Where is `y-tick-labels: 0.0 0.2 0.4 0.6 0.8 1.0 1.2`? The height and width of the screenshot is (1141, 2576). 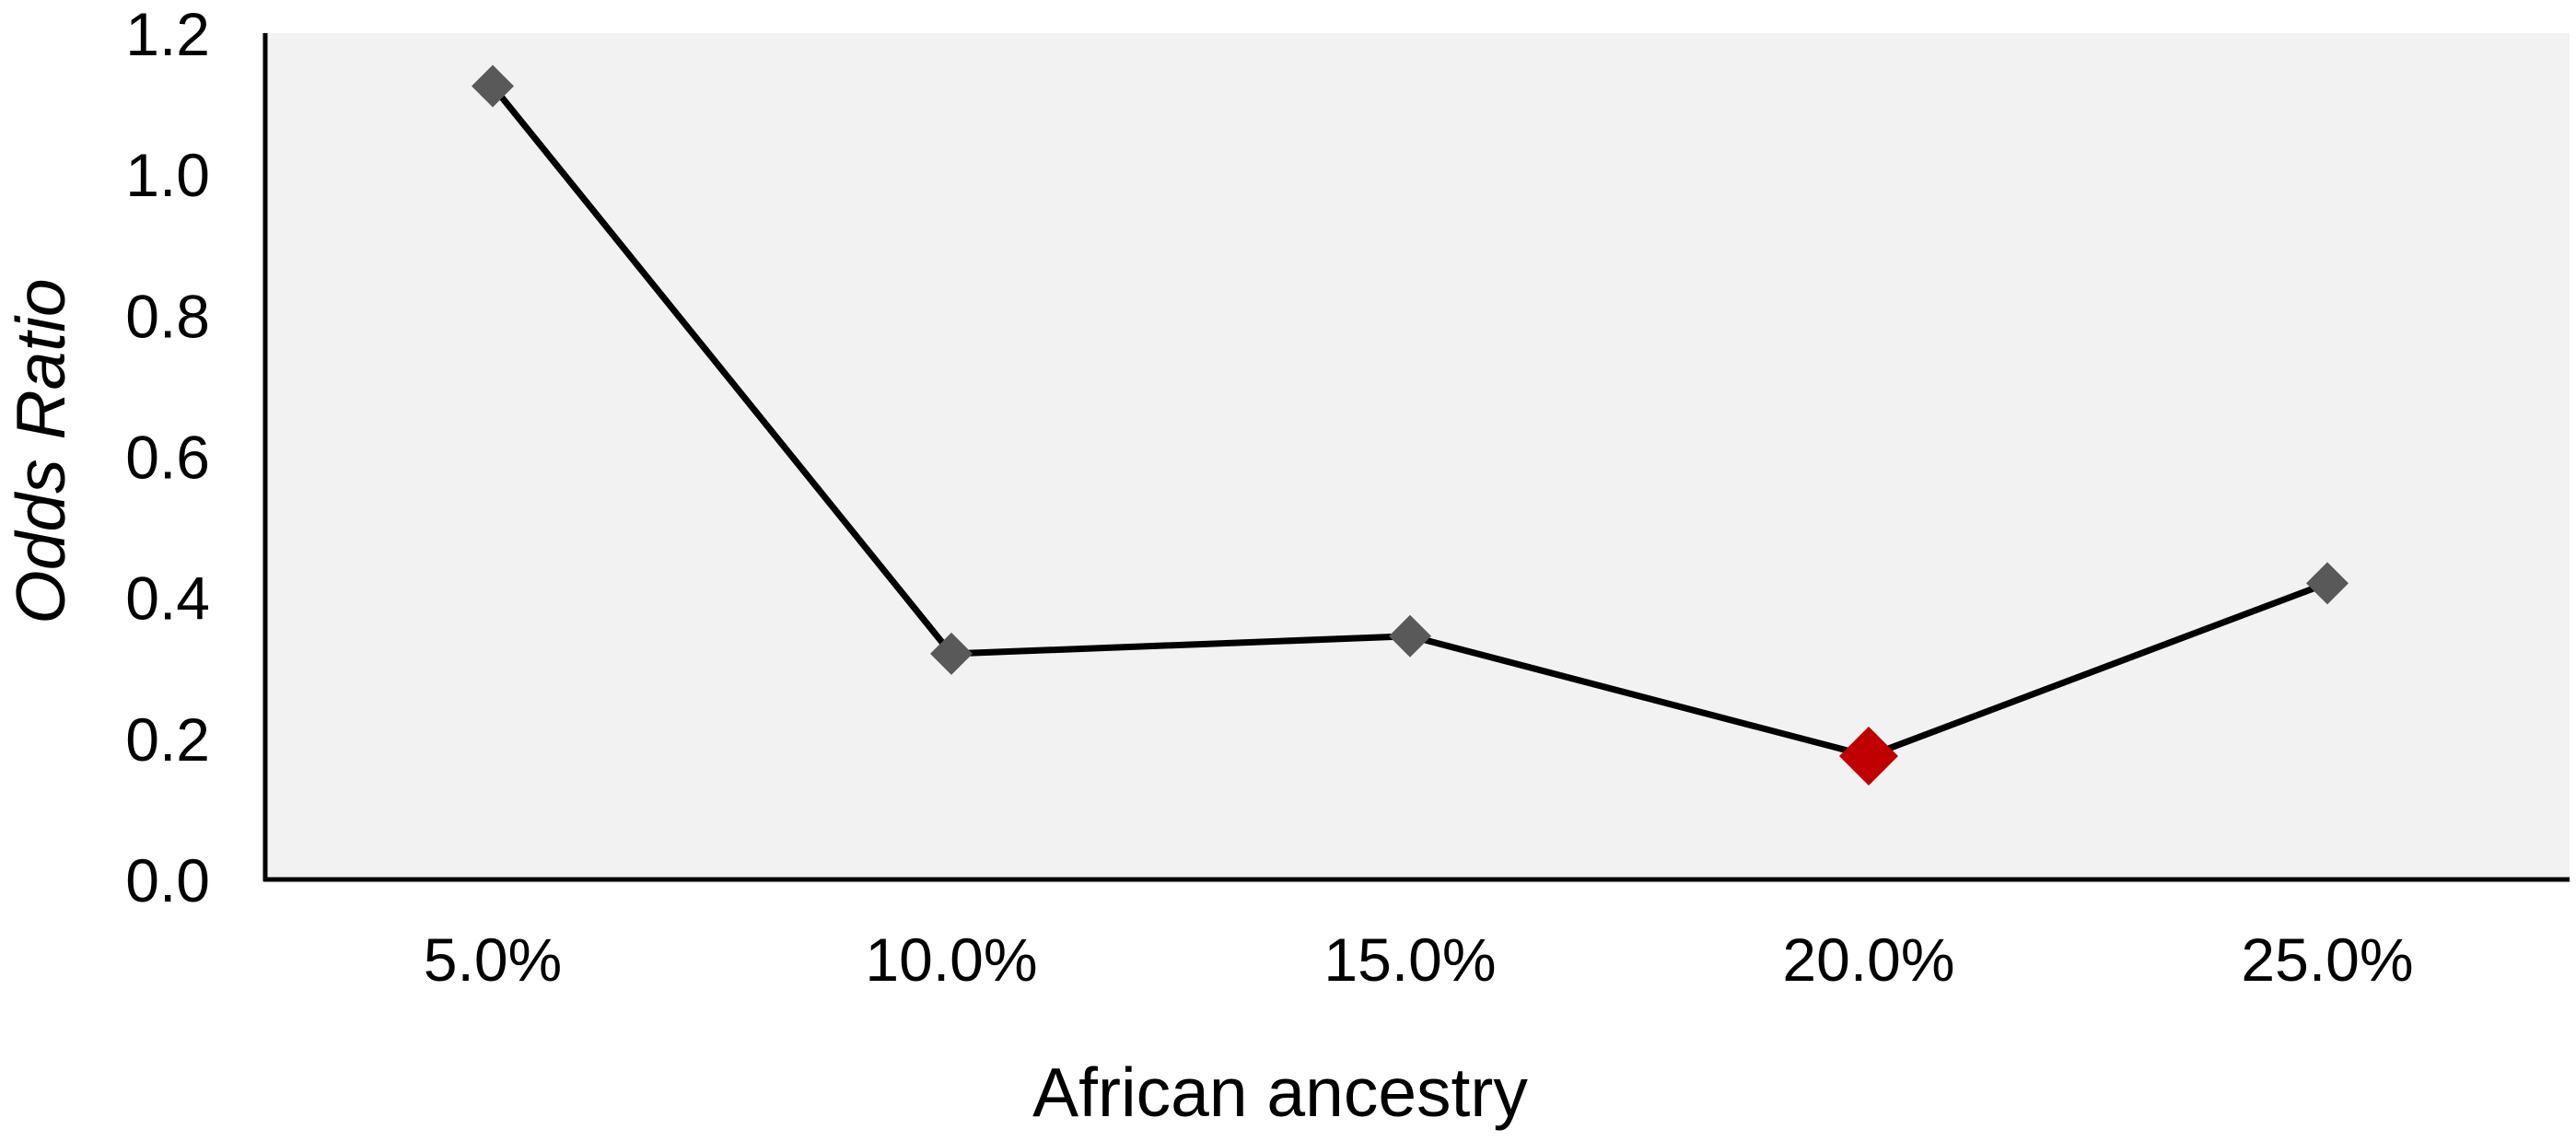 y-tick-labels: 0.0 0.2 0.4 0.6 0.8 1.0 1.2 is located at coordinates (167, 457).